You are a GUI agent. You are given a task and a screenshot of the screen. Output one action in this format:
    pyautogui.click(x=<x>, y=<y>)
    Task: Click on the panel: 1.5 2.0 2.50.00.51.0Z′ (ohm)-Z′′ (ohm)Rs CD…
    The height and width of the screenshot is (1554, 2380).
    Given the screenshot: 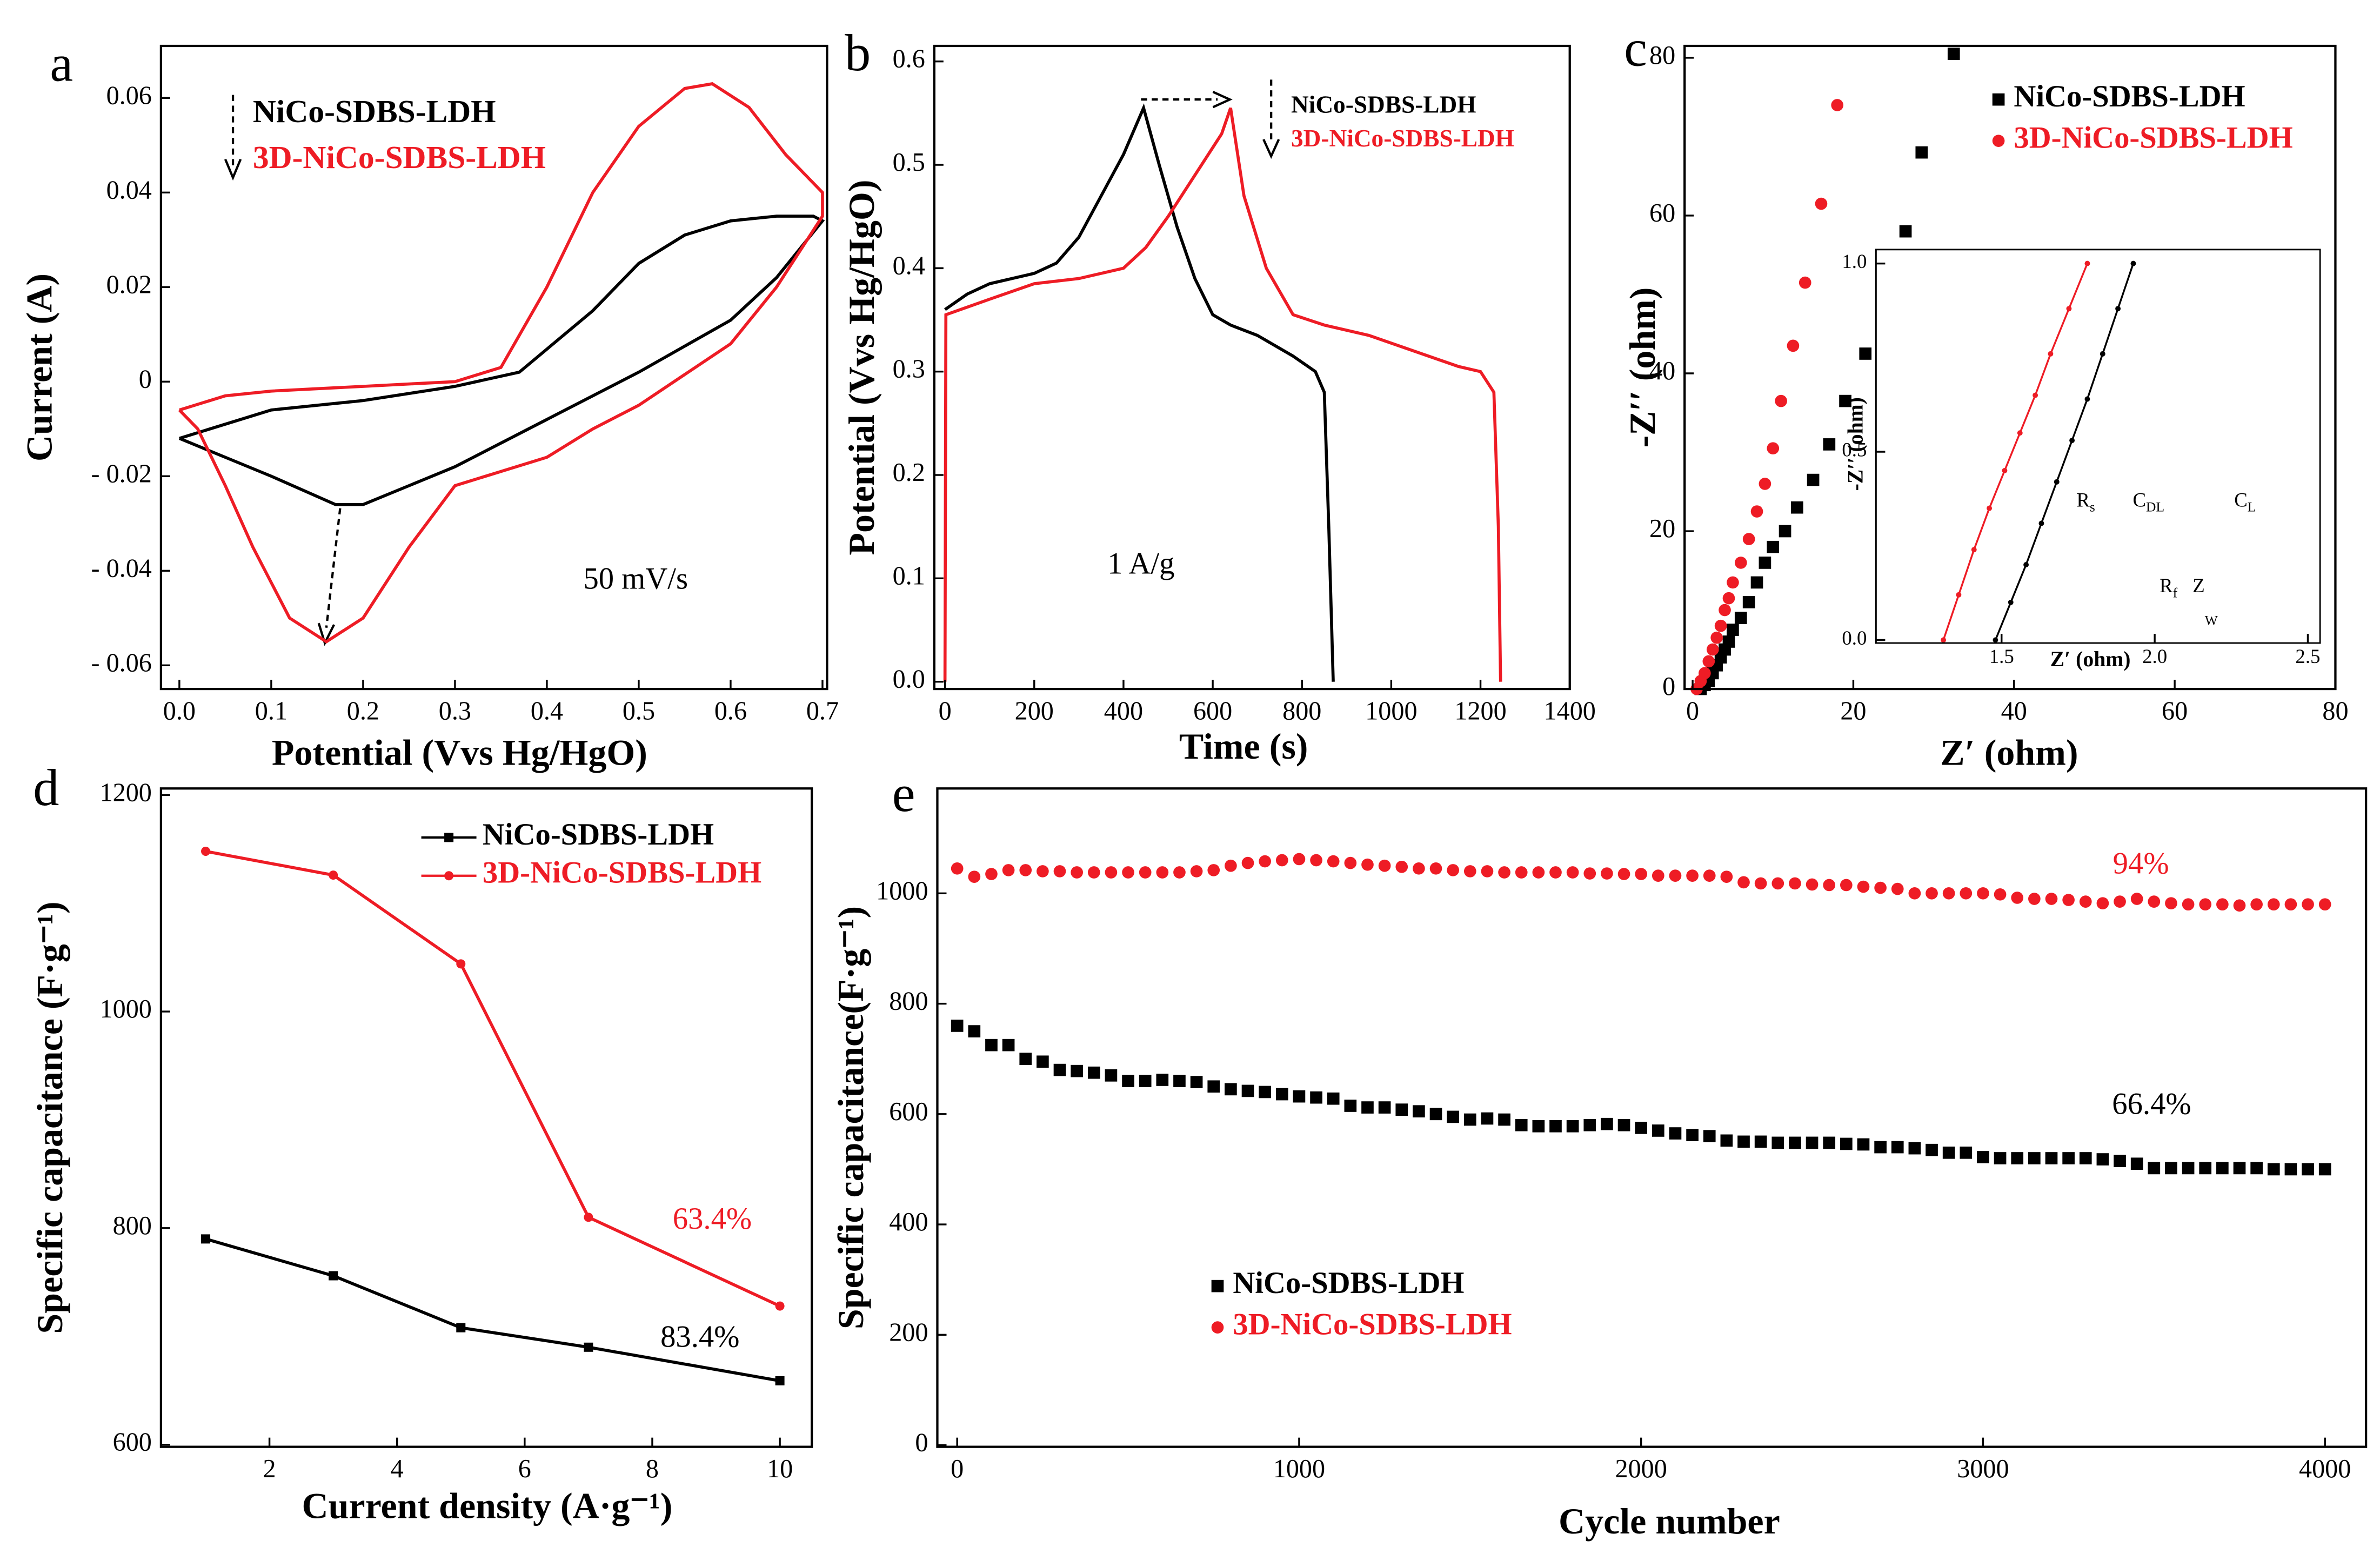 What is the action you would take?
    pyautogui.click(x=2081, y=460)
    